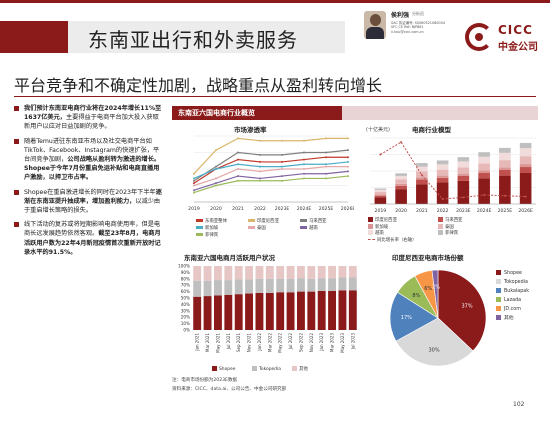 The height and width of the screenshot is (425, 550). What do you see at coordinates (229, 389) in the screenshot?
I see `footnote-source: 资料来源：CICC、data.ai、公司公告、中金公司研究部` at bounding box center [229, 389].